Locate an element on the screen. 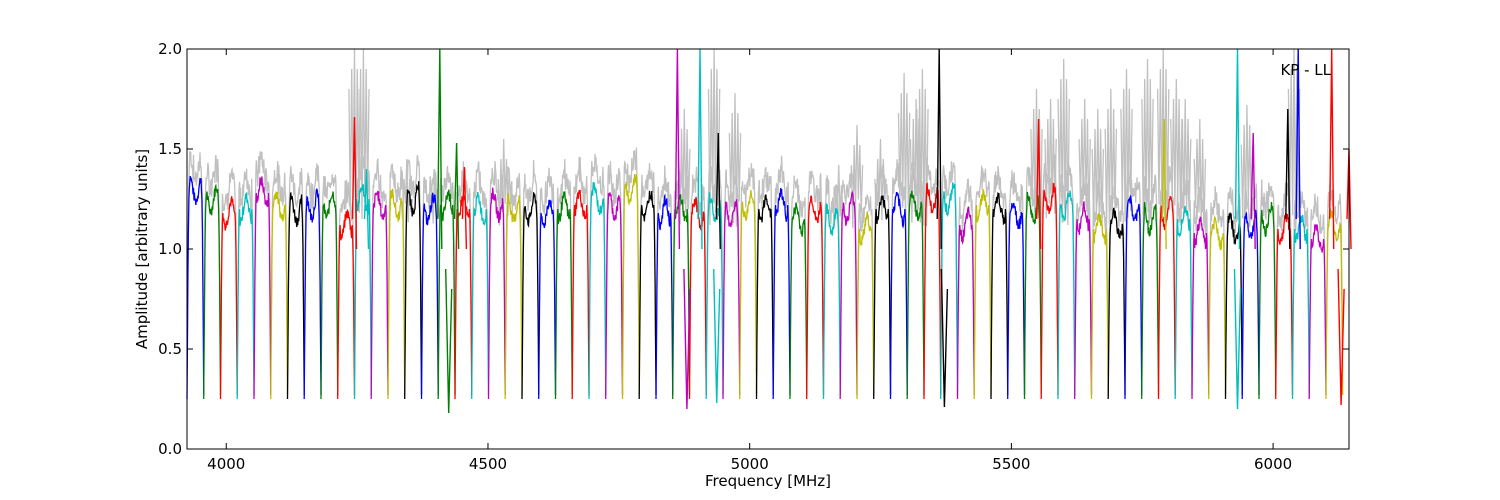 This screenshot has height=500, width=1500. y-tick-label: 1.5 is located at coordinates (170, 149).